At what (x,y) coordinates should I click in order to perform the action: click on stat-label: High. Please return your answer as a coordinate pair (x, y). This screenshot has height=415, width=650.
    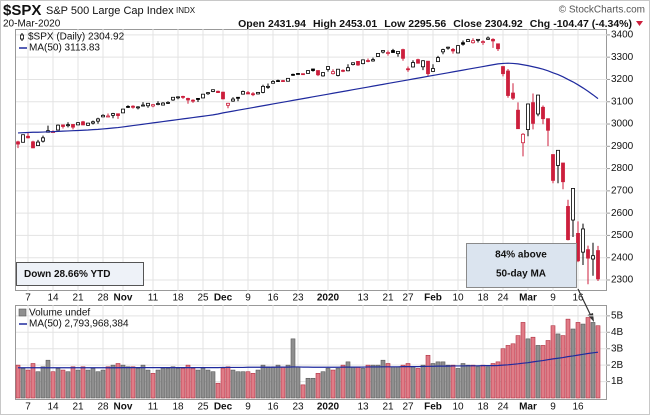
    Looking at the image, I should click on (324, 24).